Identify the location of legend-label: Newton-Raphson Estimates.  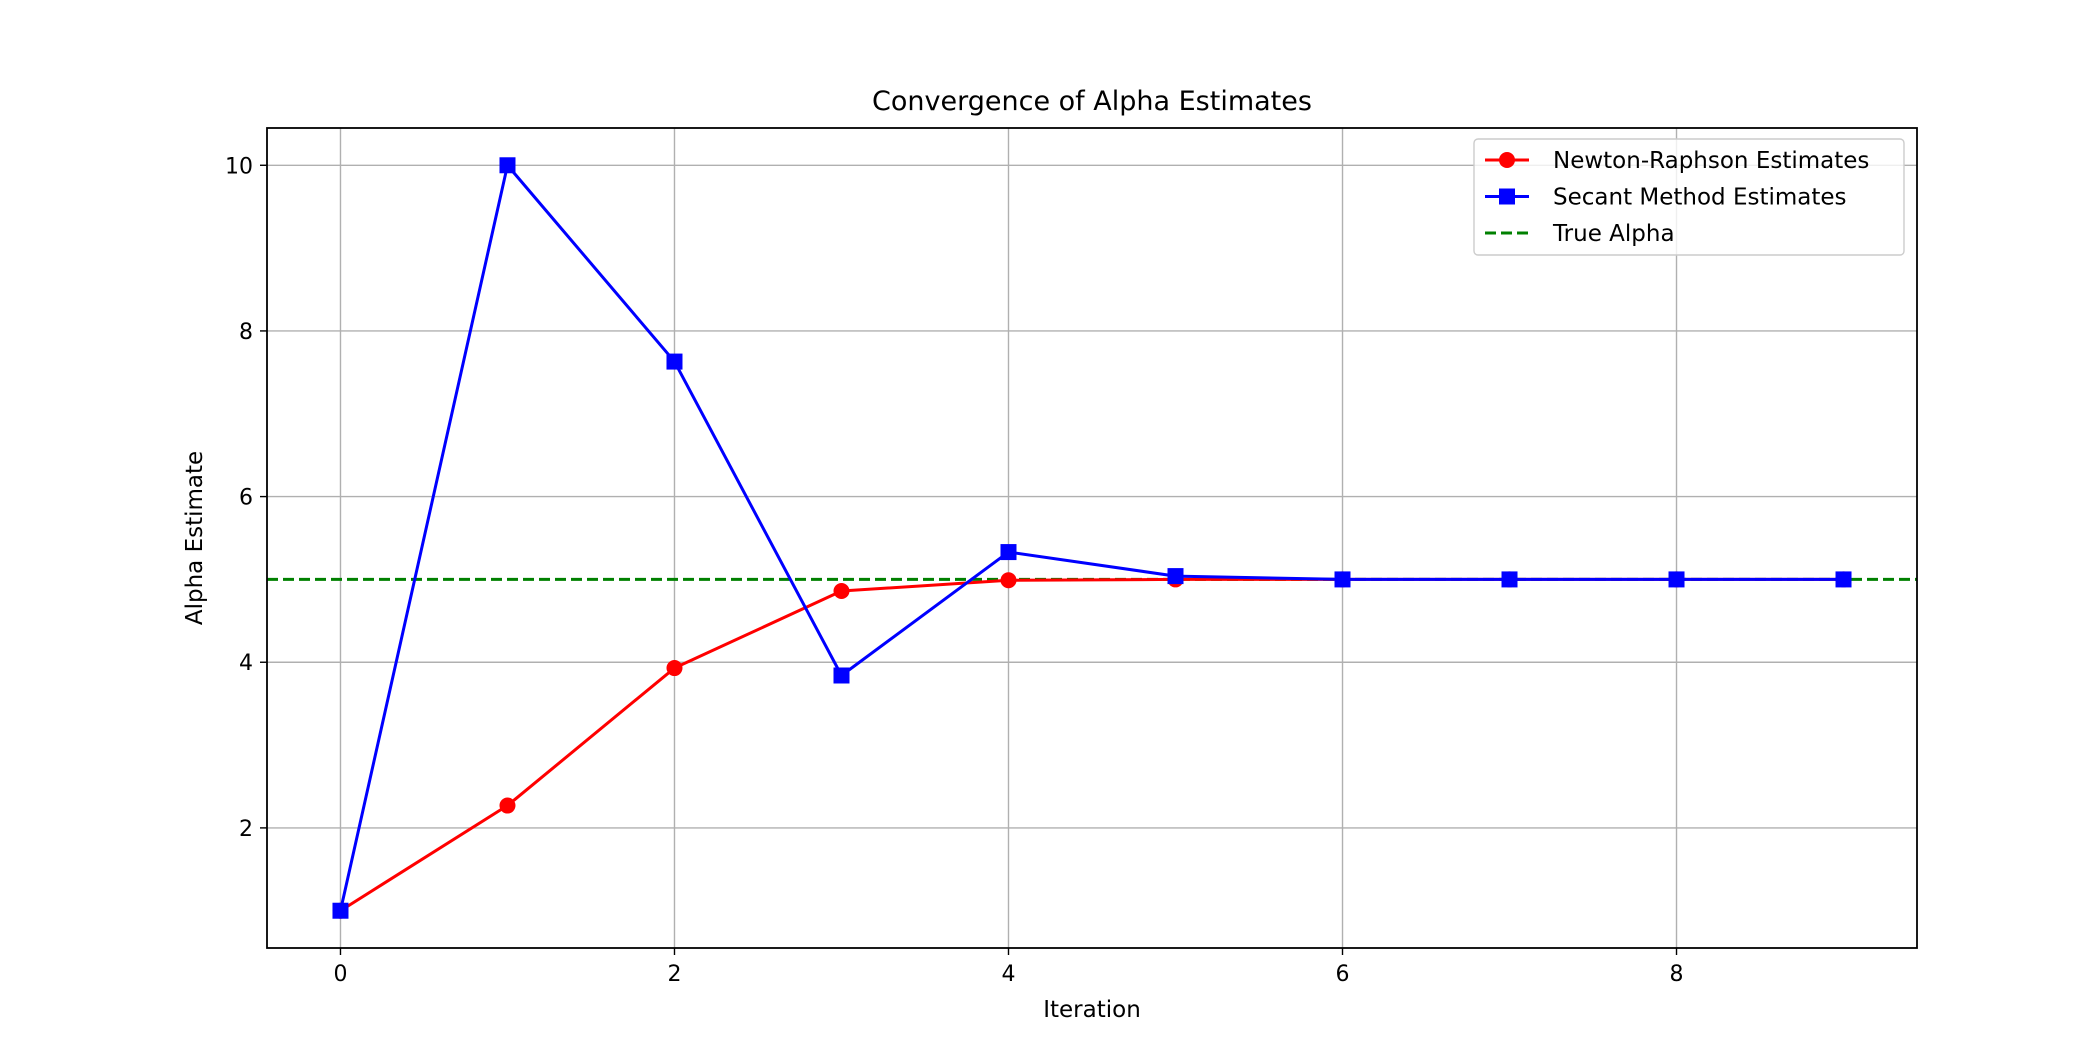
(1711, 161).